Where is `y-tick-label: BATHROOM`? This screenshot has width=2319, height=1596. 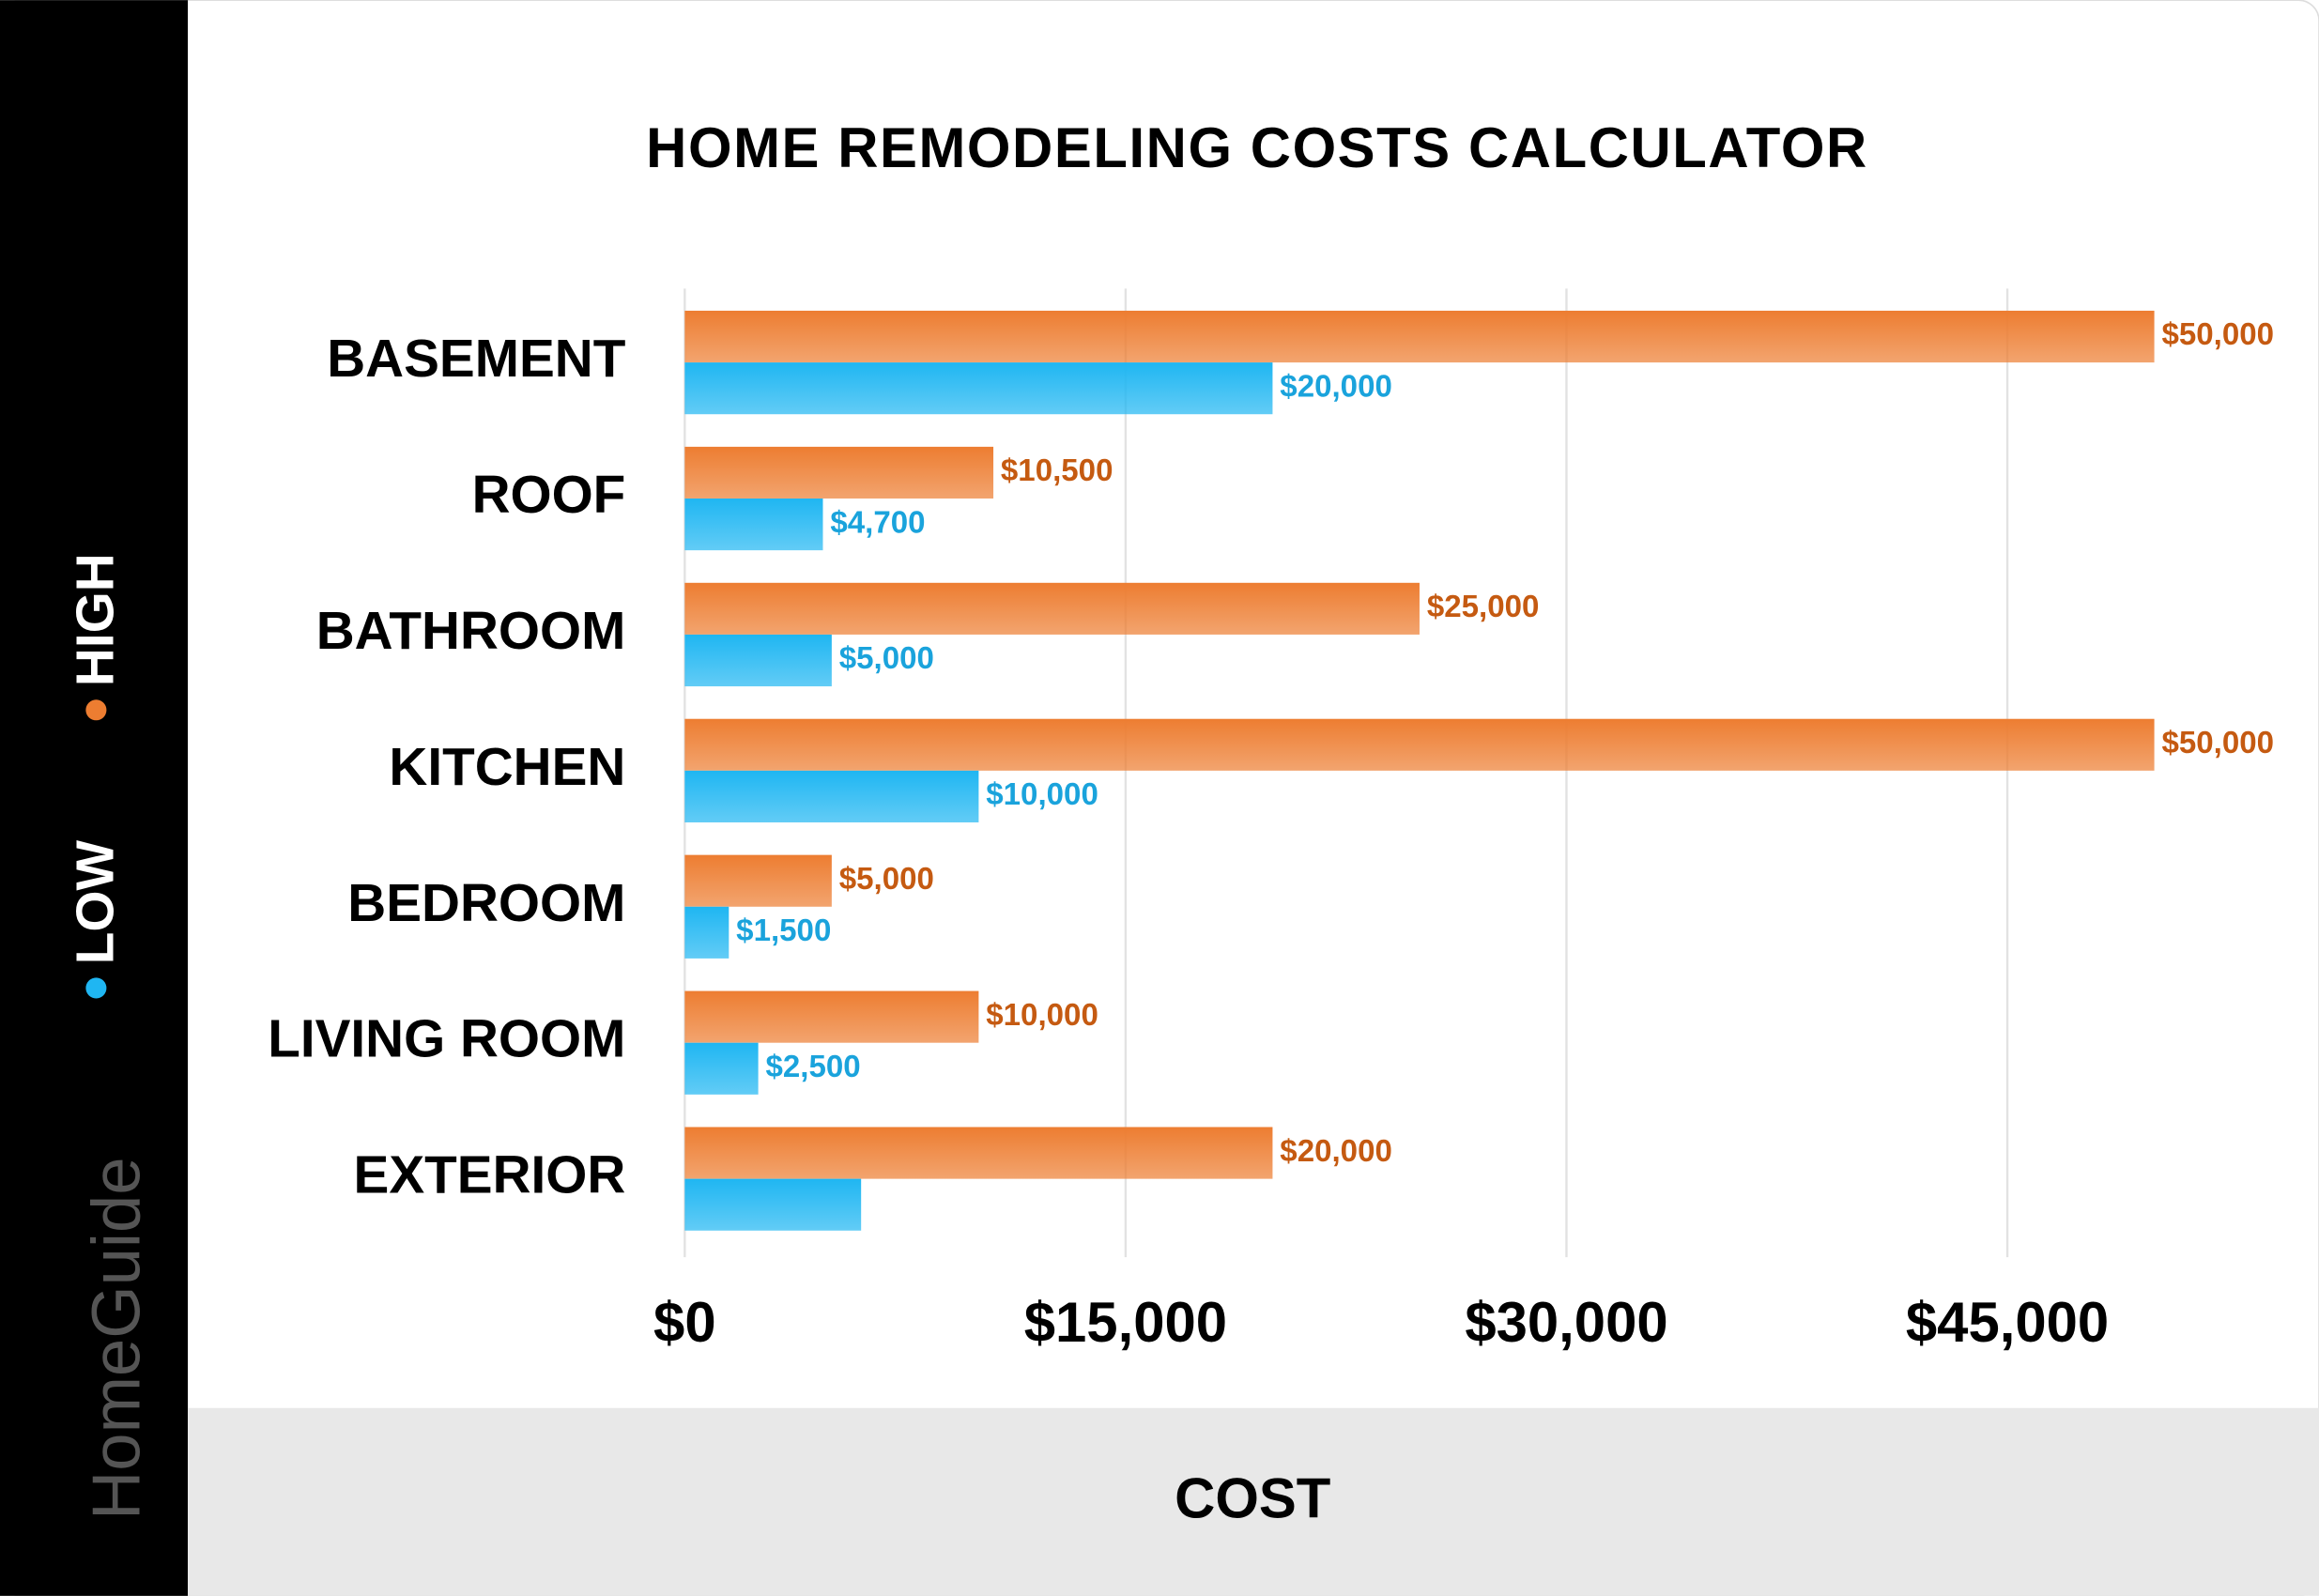 y-tick-label: BATHROOM is located at coordinates (471, 632).